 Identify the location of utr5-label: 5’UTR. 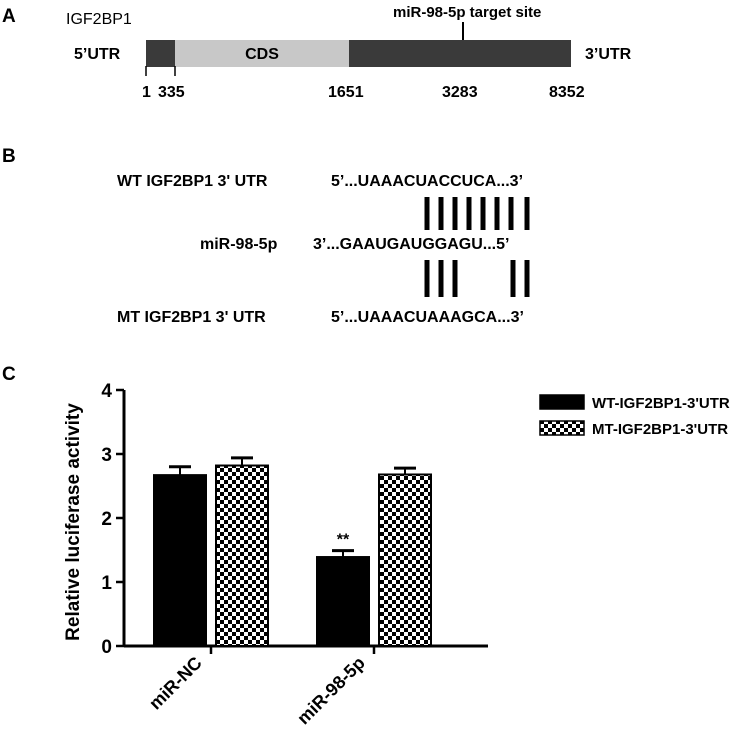
(97, 54).